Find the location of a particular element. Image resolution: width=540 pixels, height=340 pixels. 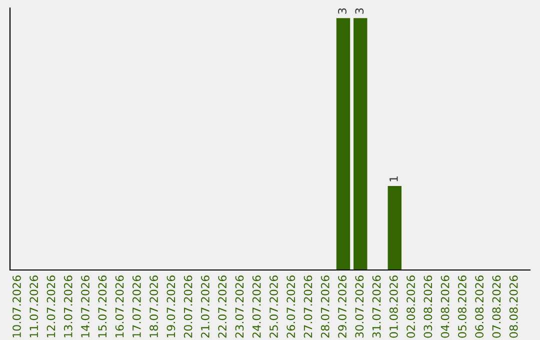

x-tick-label: 29.07.2026 is located at coordinates (342, 307).